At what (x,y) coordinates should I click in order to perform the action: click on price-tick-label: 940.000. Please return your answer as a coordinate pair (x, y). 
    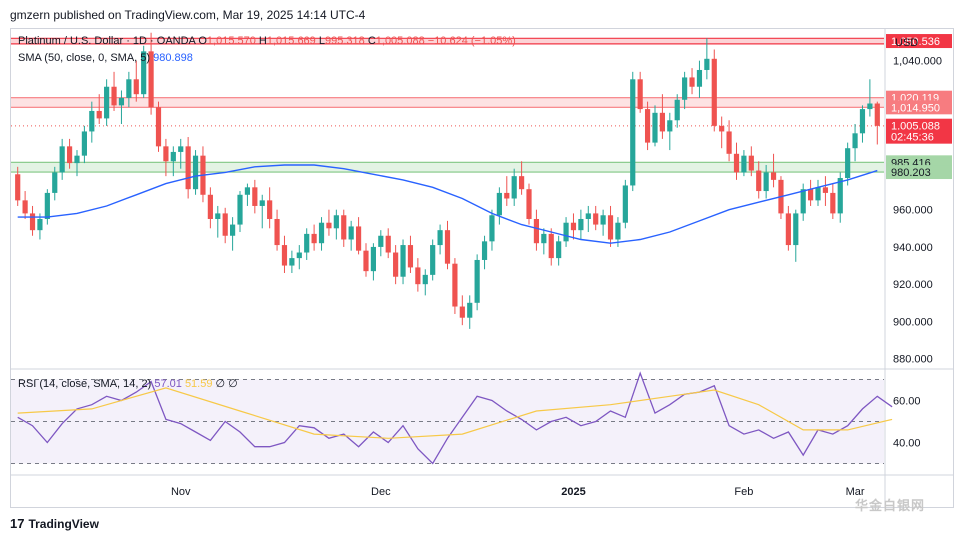
    Looking at the image, I should click on (913, 248).